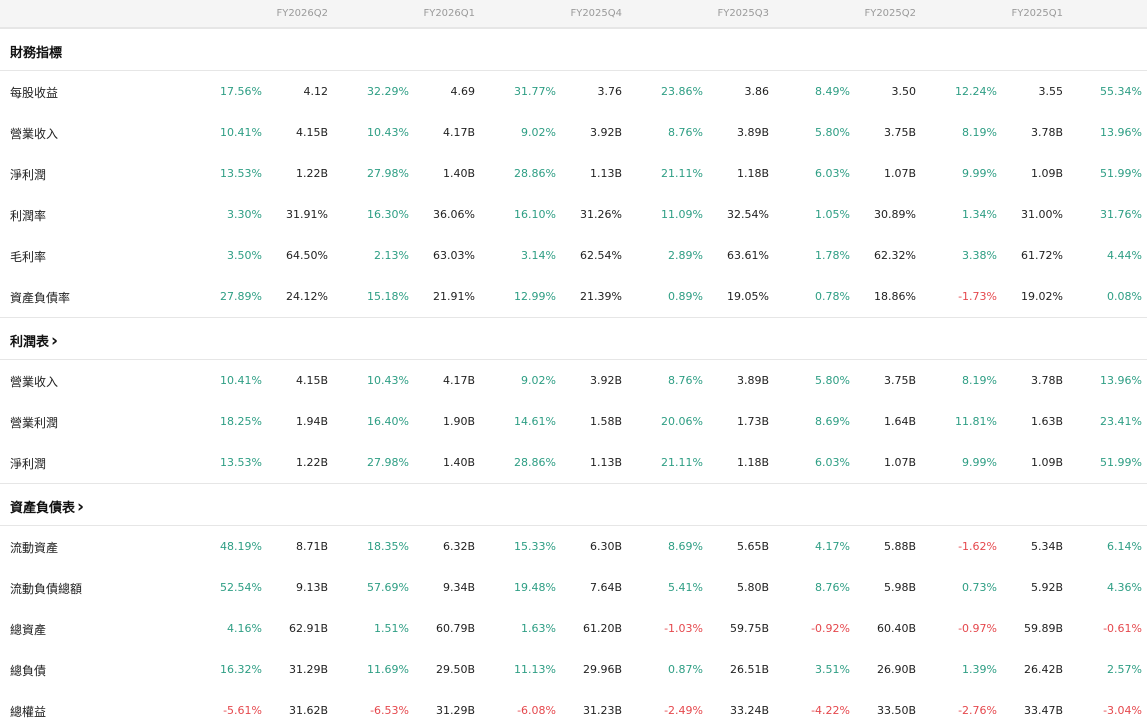 The width and height of the screenshot is (1147, 727). What do you see at coordinates (311, 421) in the screenshot?
I see `metric-value: 1.94B` at bounding box center [311, 421].